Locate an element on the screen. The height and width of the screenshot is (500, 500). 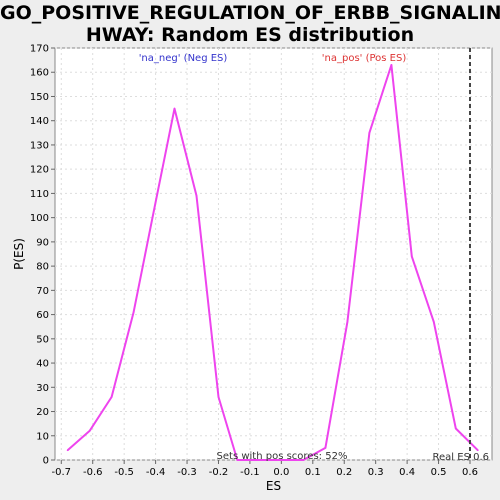
x-tick-label: -0.6 is located at coordinates (93, 472).